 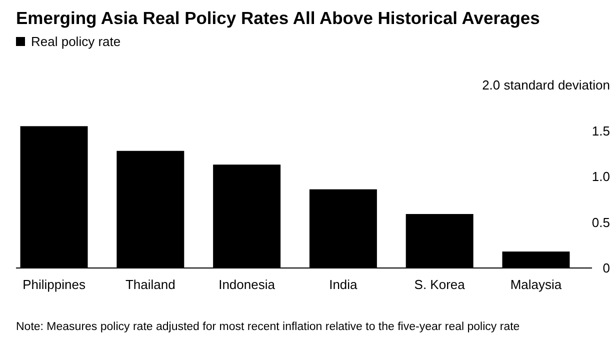 What do you see at coordinates (606, 268) in the screenshot?
I see `y-tick-label: 0` at bounding box center [606, 268].